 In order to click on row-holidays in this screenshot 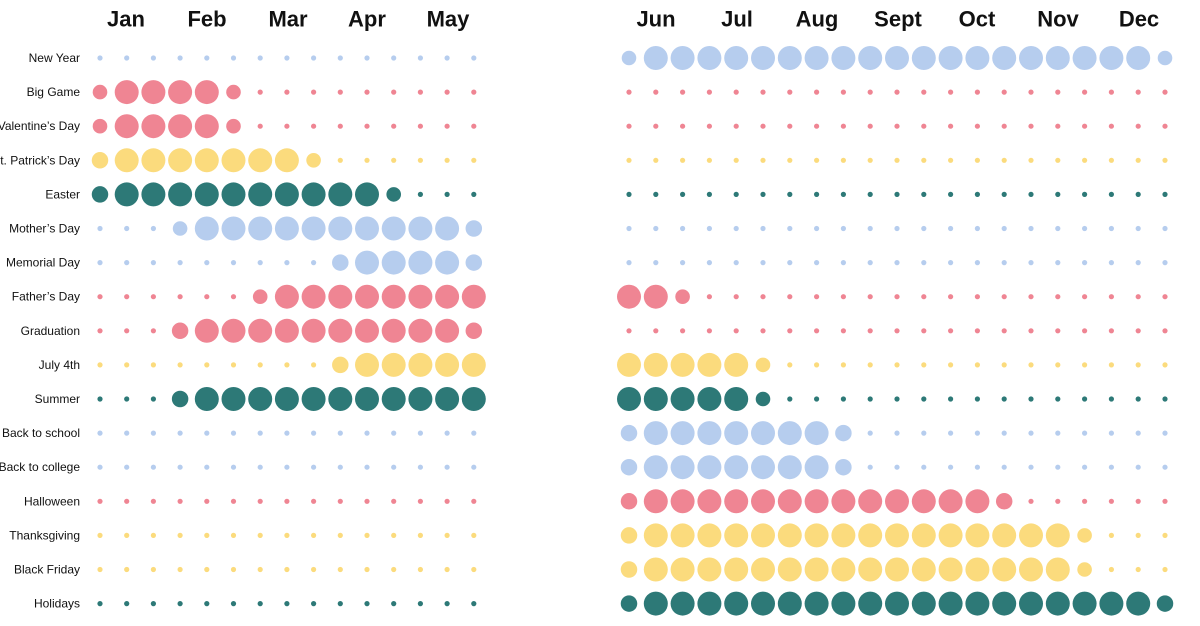, I will do `click(635, 603)`.